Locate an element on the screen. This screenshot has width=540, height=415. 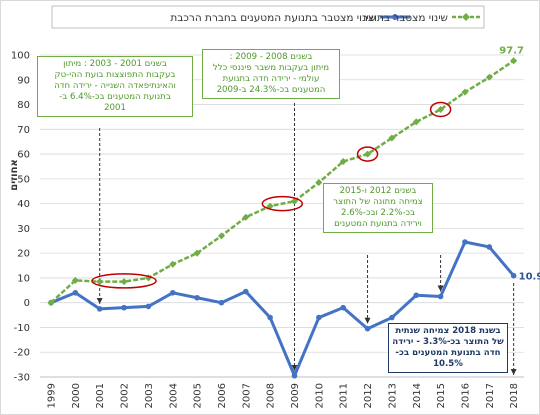
x-tick-label: 2013 is located at coordinates (392, 395).